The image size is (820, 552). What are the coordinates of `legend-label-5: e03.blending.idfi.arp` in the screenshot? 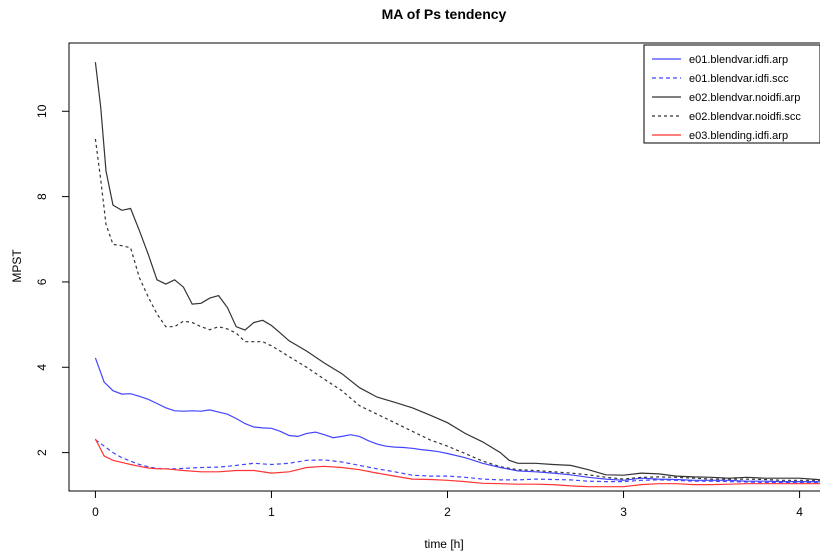 It's located at (738, 136).